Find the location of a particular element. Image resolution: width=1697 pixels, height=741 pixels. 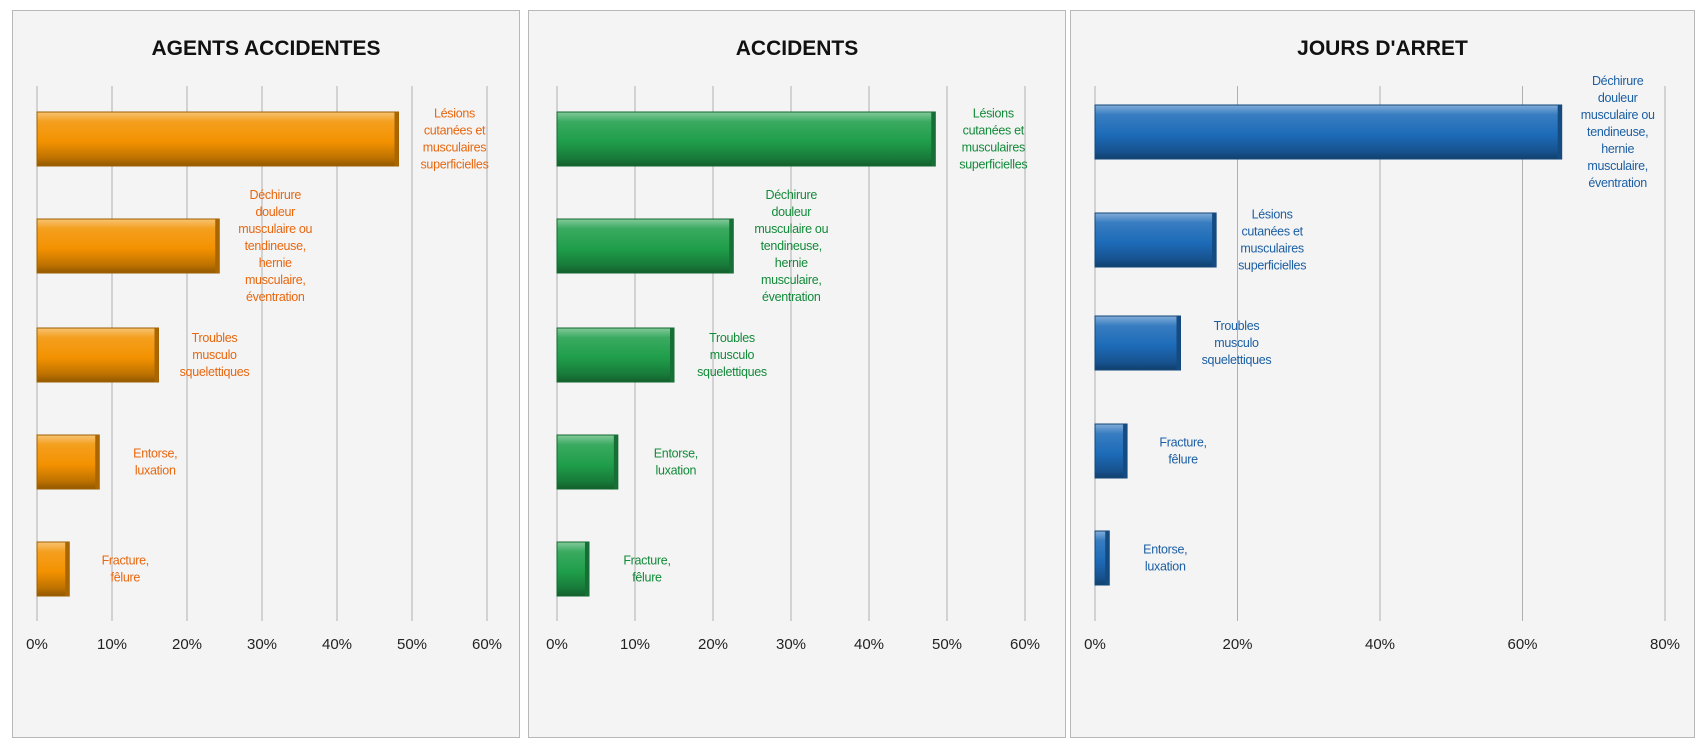

chart-title: JOURS D'ARRET is located at coordinates (1382, 48).